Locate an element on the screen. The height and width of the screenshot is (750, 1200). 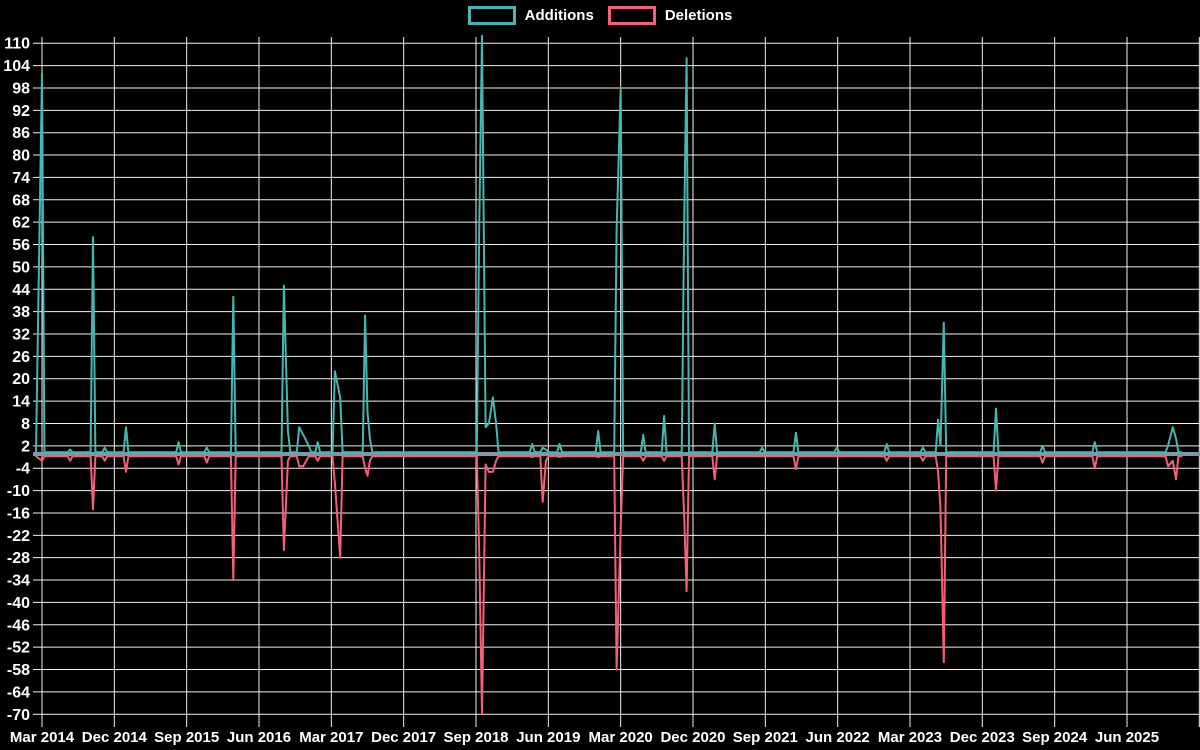
svg-text: 56 is located at coordinates (21, 245).